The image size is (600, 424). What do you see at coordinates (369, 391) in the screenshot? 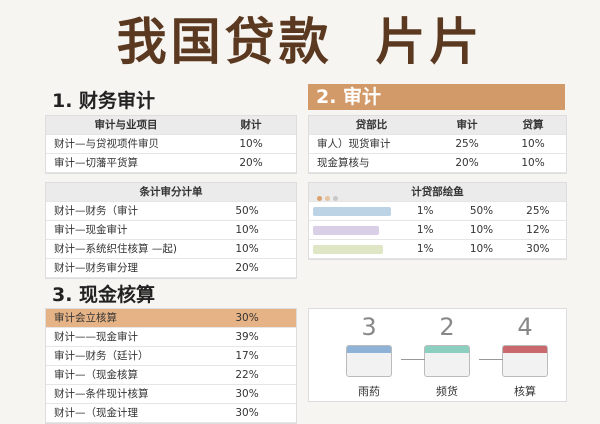
I see `step-label: 雨葯` at bounding box center [369, 391].